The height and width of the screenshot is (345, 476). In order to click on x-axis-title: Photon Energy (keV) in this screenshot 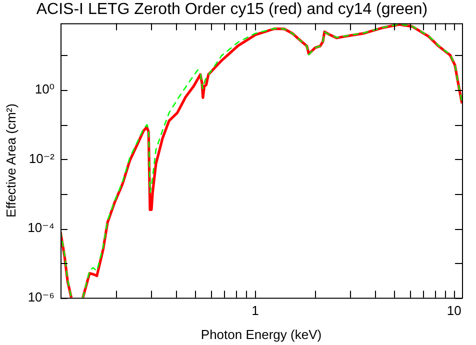, I will do `click(261, 334)`.